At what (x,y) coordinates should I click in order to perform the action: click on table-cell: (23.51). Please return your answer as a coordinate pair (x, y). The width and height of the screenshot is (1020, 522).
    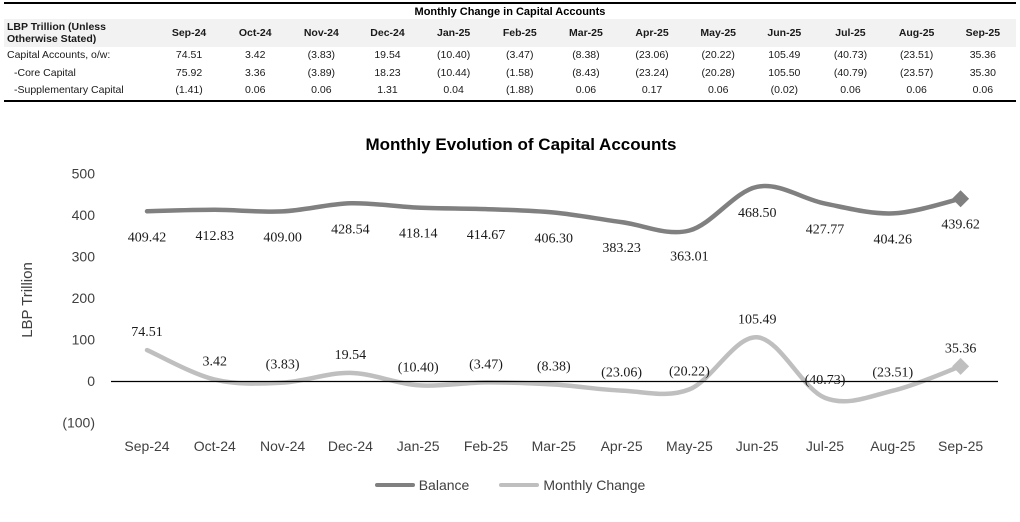
    Looking at the image, I should click on (916, 56).